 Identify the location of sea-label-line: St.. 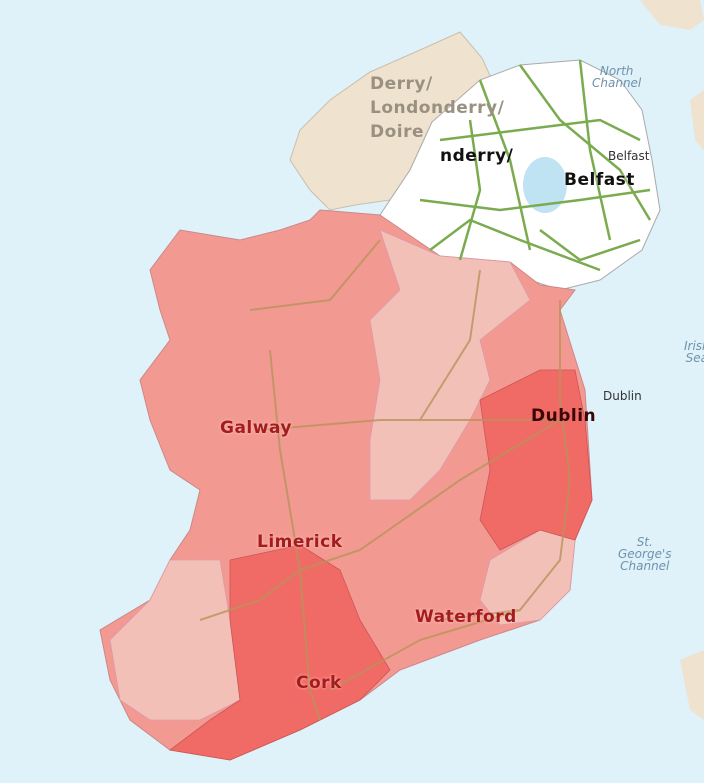
(644, 542).